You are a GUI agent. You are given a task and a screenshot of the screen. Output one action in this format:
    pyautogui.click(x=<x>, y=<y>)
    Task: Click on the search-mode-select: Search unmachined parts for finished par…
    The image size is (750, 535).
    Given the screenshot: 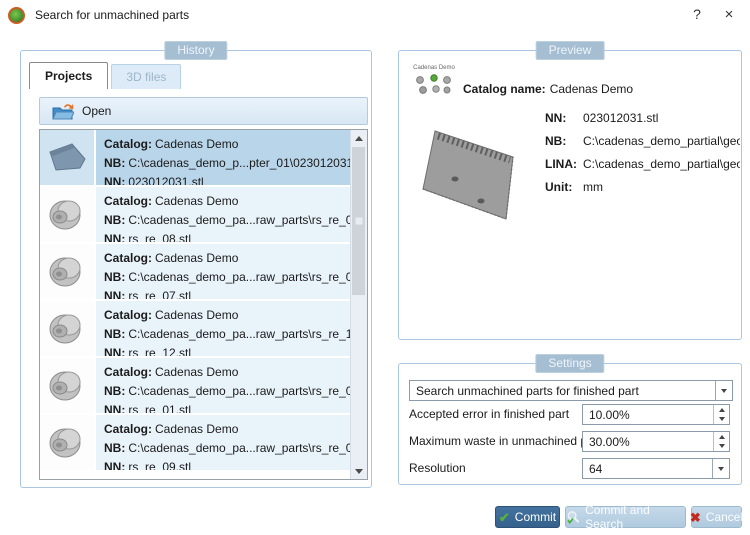 What is the action you would take?
    pyautogui.click(x=571, y=390)
    